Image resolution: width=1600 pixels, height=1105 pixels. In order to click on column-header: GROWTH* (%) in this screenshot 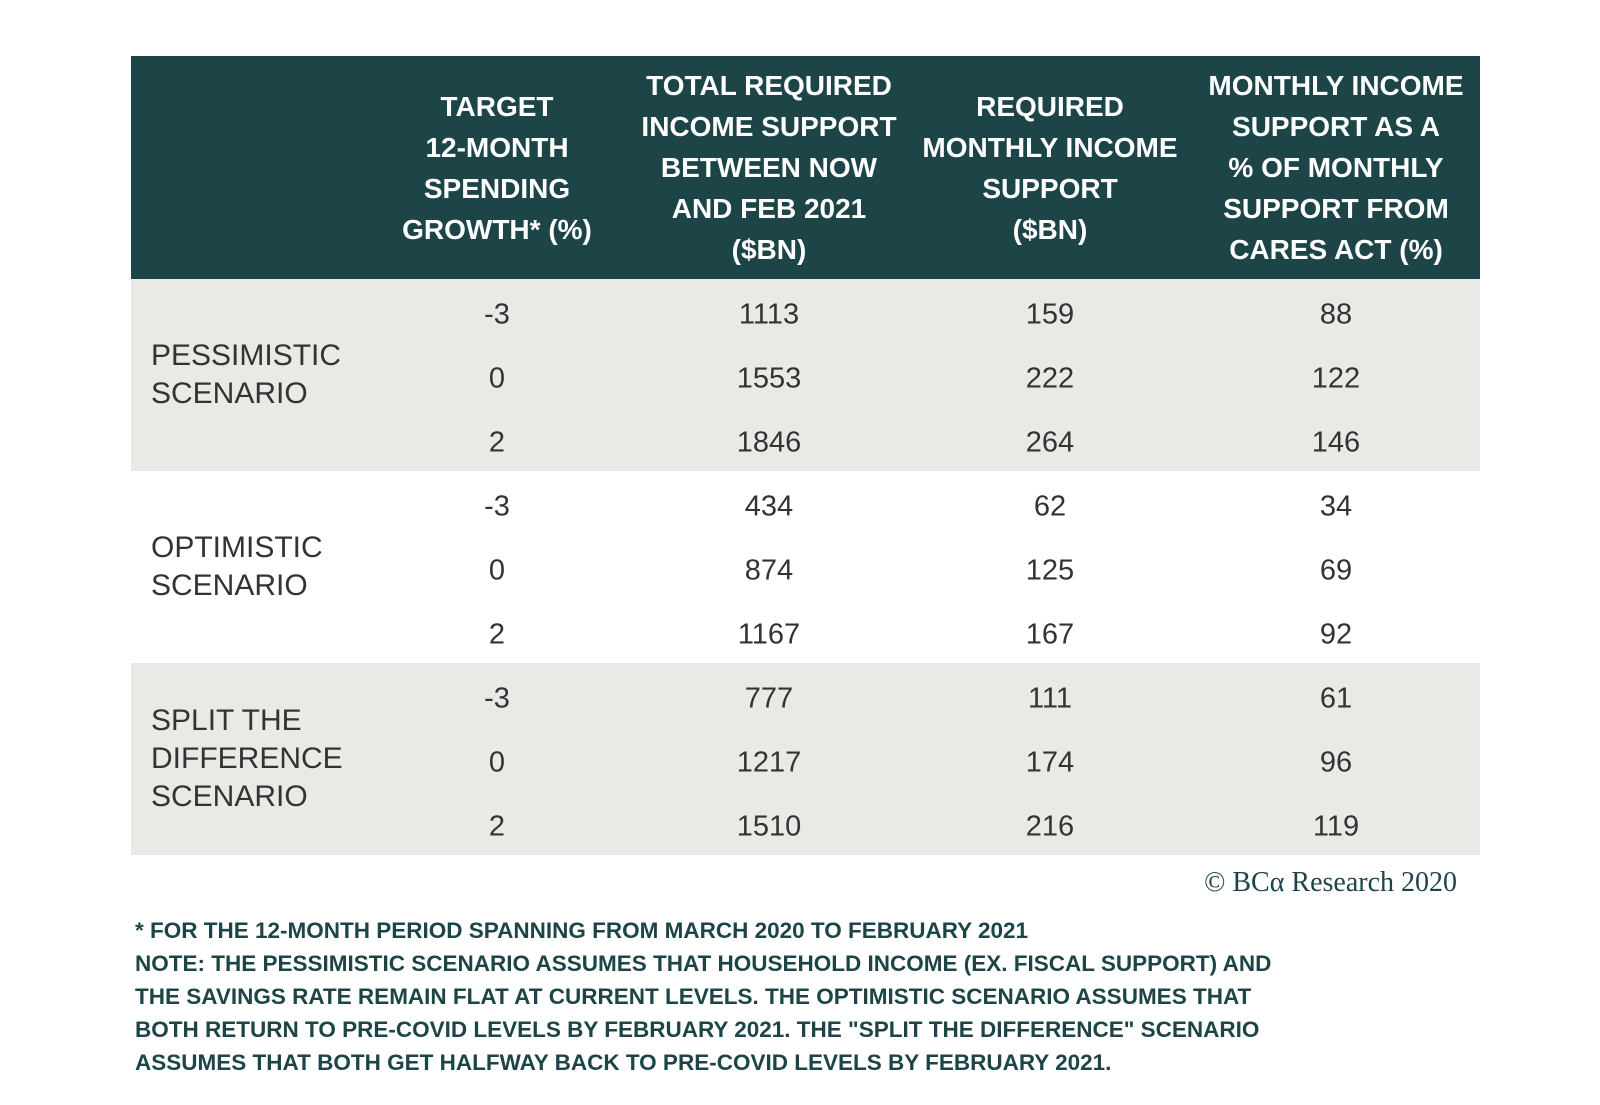, I will do `click(497, 229)`.